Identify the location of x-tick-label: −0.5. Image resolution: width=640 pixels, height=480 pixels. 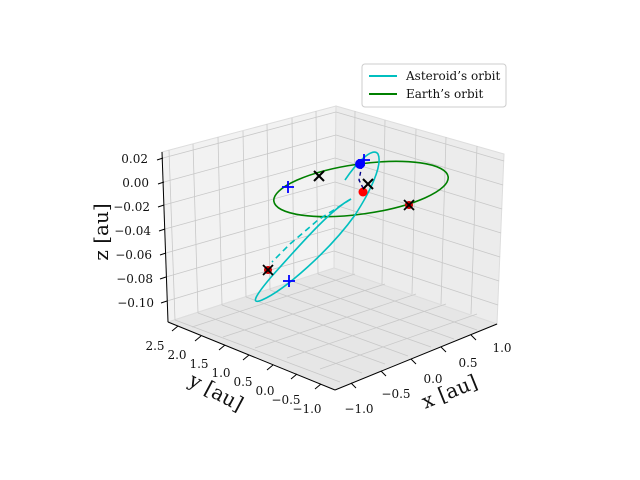
(395, 394).